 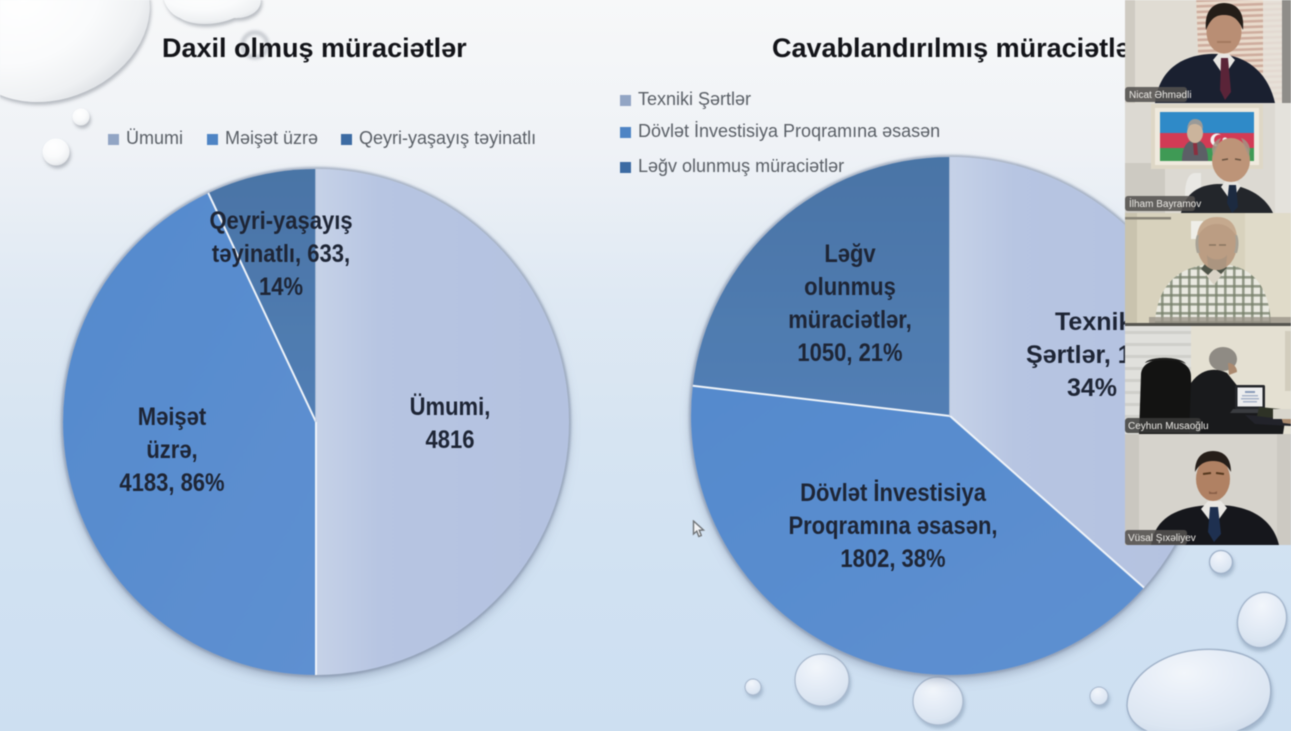 I want to click on svg-text: Ceyhun Musaoğlu, so click(x=1168, y=426).